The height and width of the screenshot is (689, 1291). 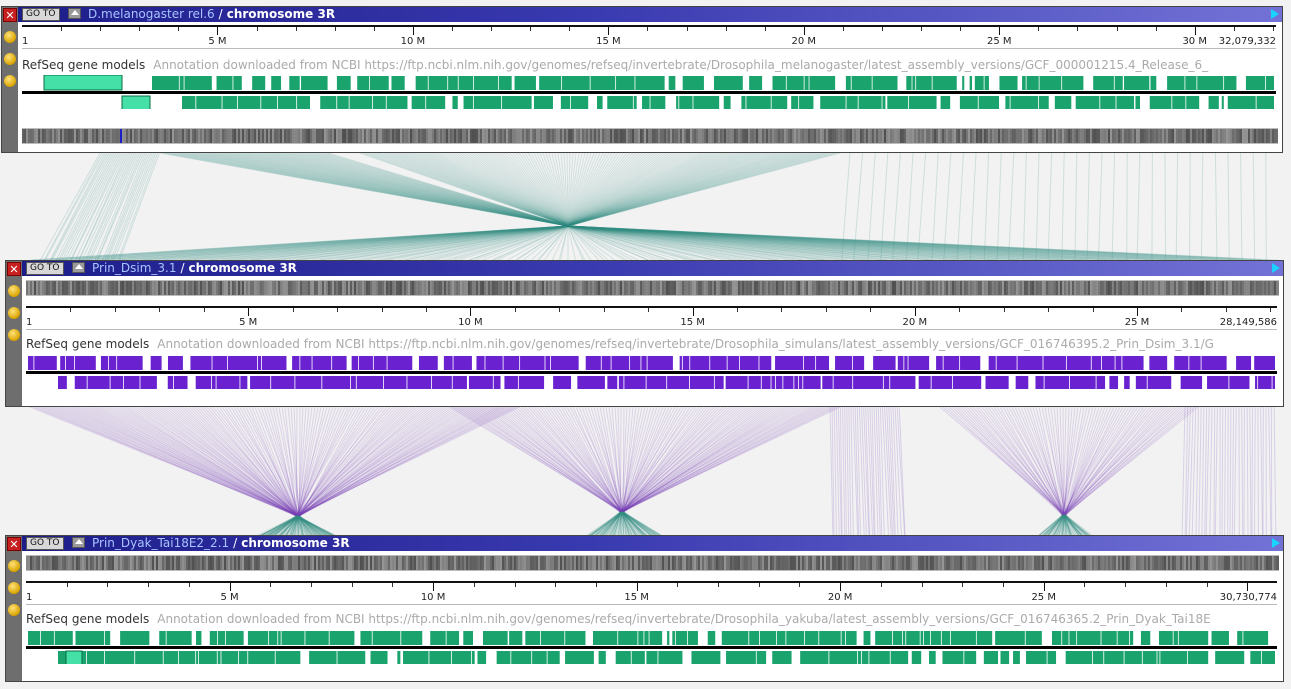 What do you see at coordinates (14, 269) in the screenshot?
I see `close-icon: ✕` at bounding box center [14, 269].